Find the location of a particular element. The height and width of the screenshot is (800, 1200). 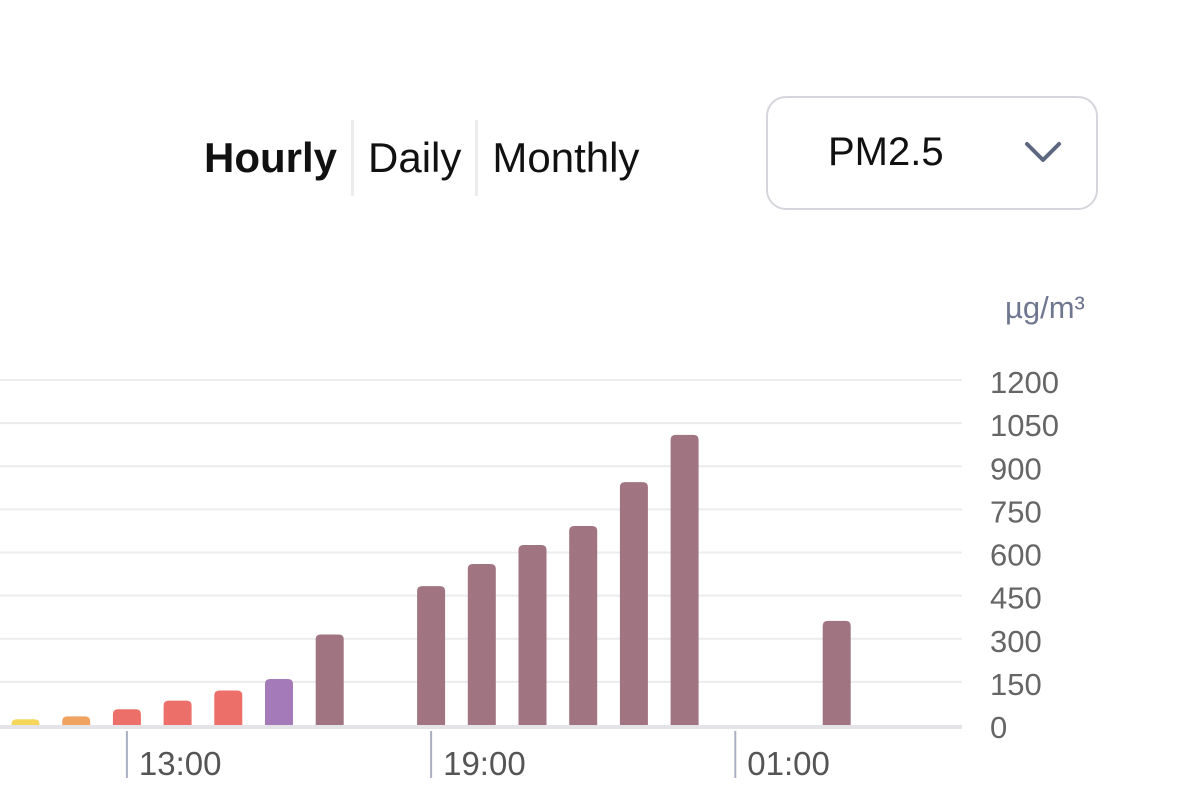

y-tick-label: 0 is located at coordinates (998, 727).